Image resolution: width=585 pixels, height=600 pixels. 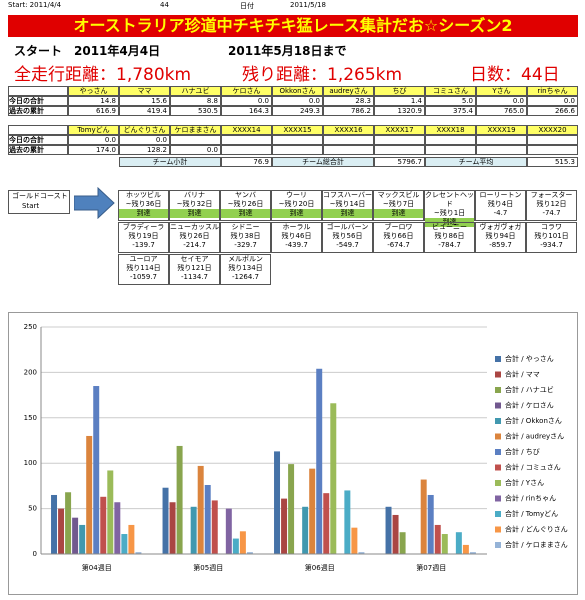 What do you see at coordinates (296, 237) in the screenshot?
I see `stop: ホーラル 残り46日 -439.7` at bounding box center [296, 237].